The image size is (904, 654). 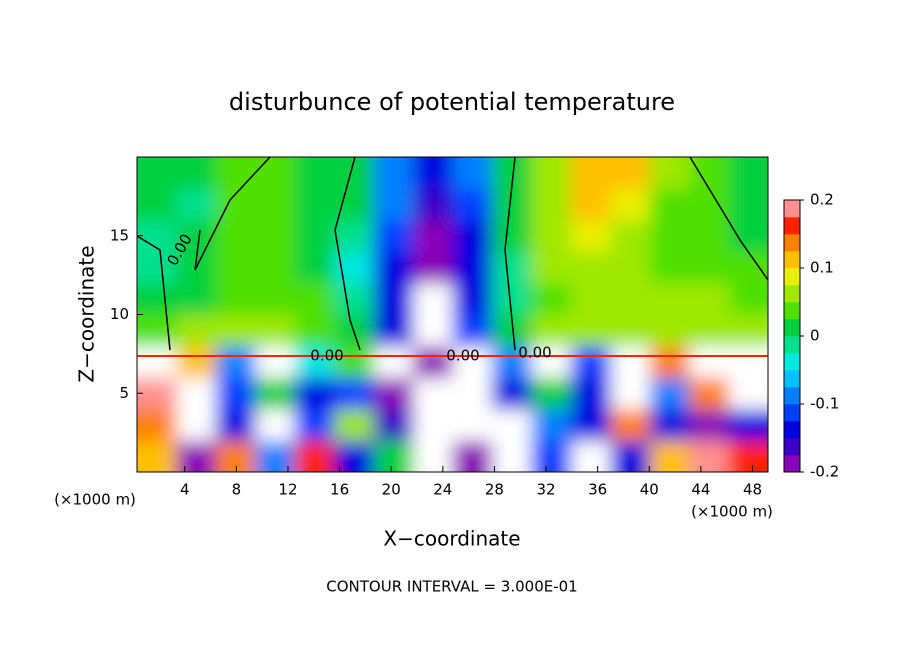 I want to click on x-axis-label: X−coordinate, so click(x=451, y=539).